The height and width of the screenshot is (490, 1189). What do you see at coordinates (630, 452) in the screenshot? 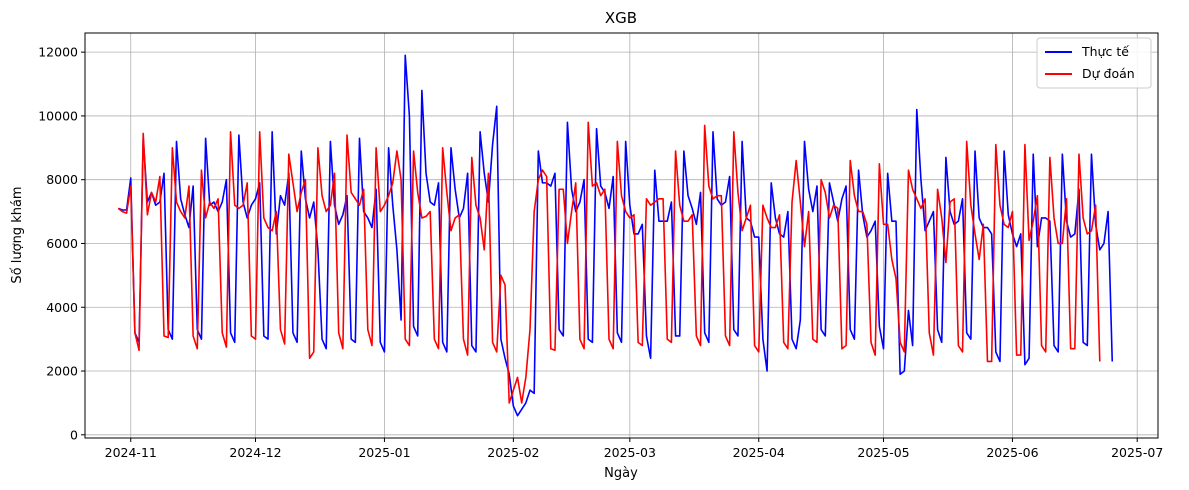
I see `x-tick-label: 2025-03` at bounding box center [630, 452].